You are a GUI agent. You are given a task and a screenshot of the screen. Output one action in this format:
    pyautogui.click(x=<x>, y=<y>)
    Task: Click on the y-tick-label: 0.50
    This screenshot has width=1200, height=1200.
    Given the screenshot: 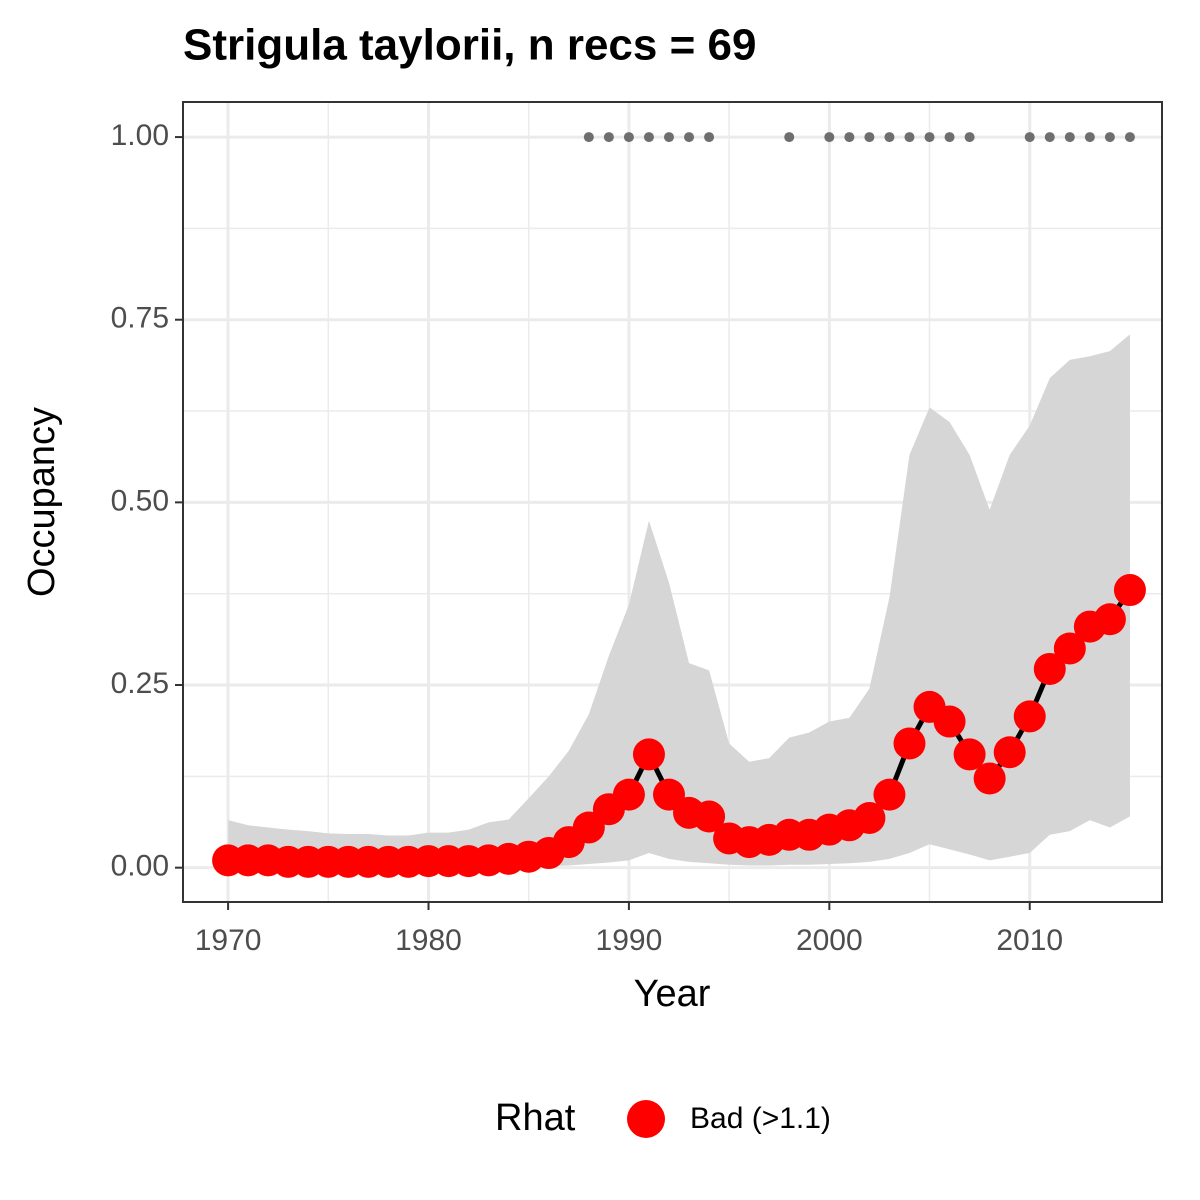 What is the action you would take?
    pyautogui.click(x=140, y=500)
    